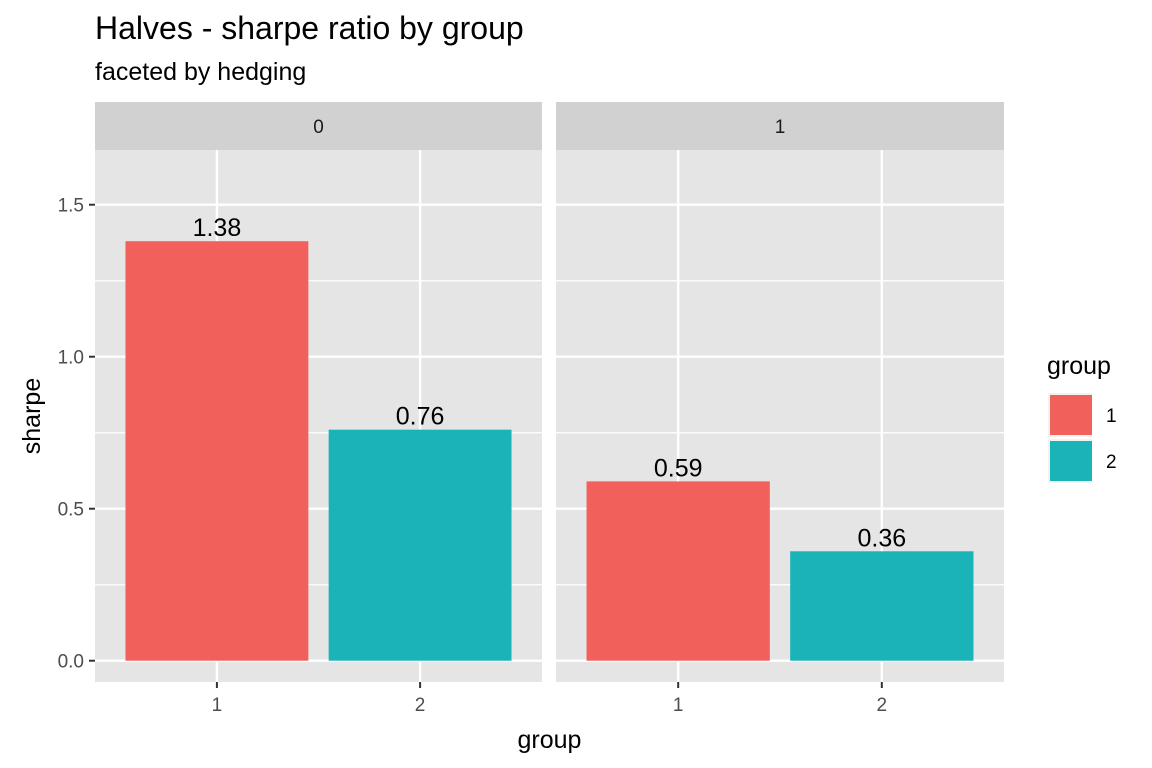  Describe the element at coordinates (71, 358) in the screenshot. I see `y-tick-label: 1.0` at that location.